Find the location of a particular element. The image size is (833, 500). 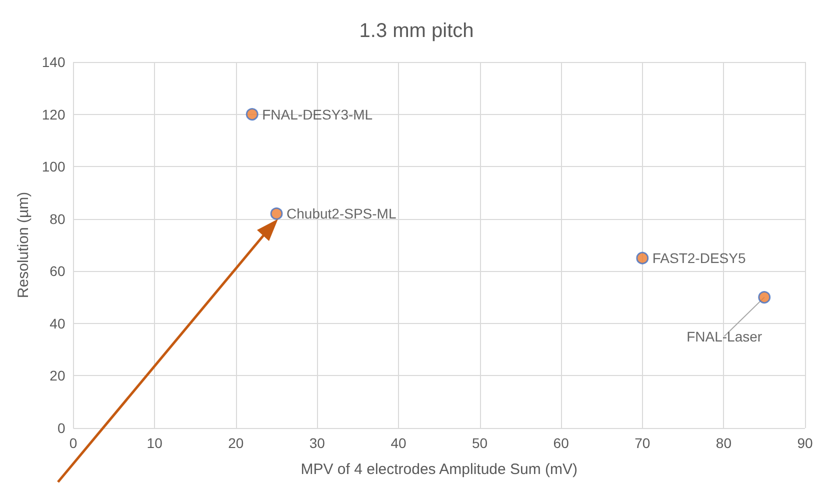

x-axis-title: MPV of 4 electrodes Amplitude Sum (mV) is located at coordinates (439, 469).